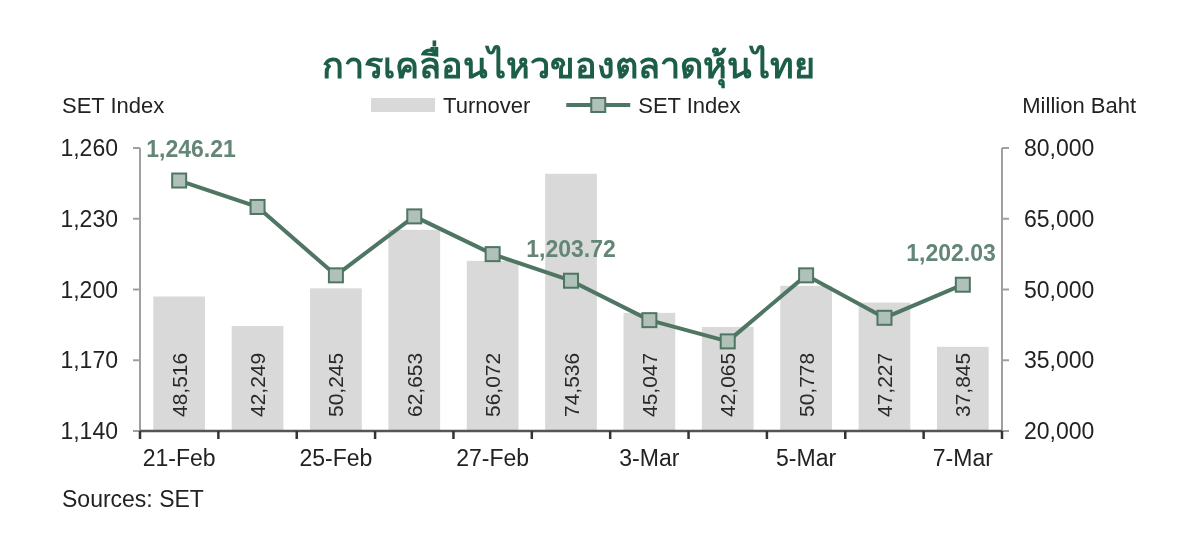  Describe the element at coordinates (493, 384) in the screenshot. I see `data-label: 56,072` at that location.